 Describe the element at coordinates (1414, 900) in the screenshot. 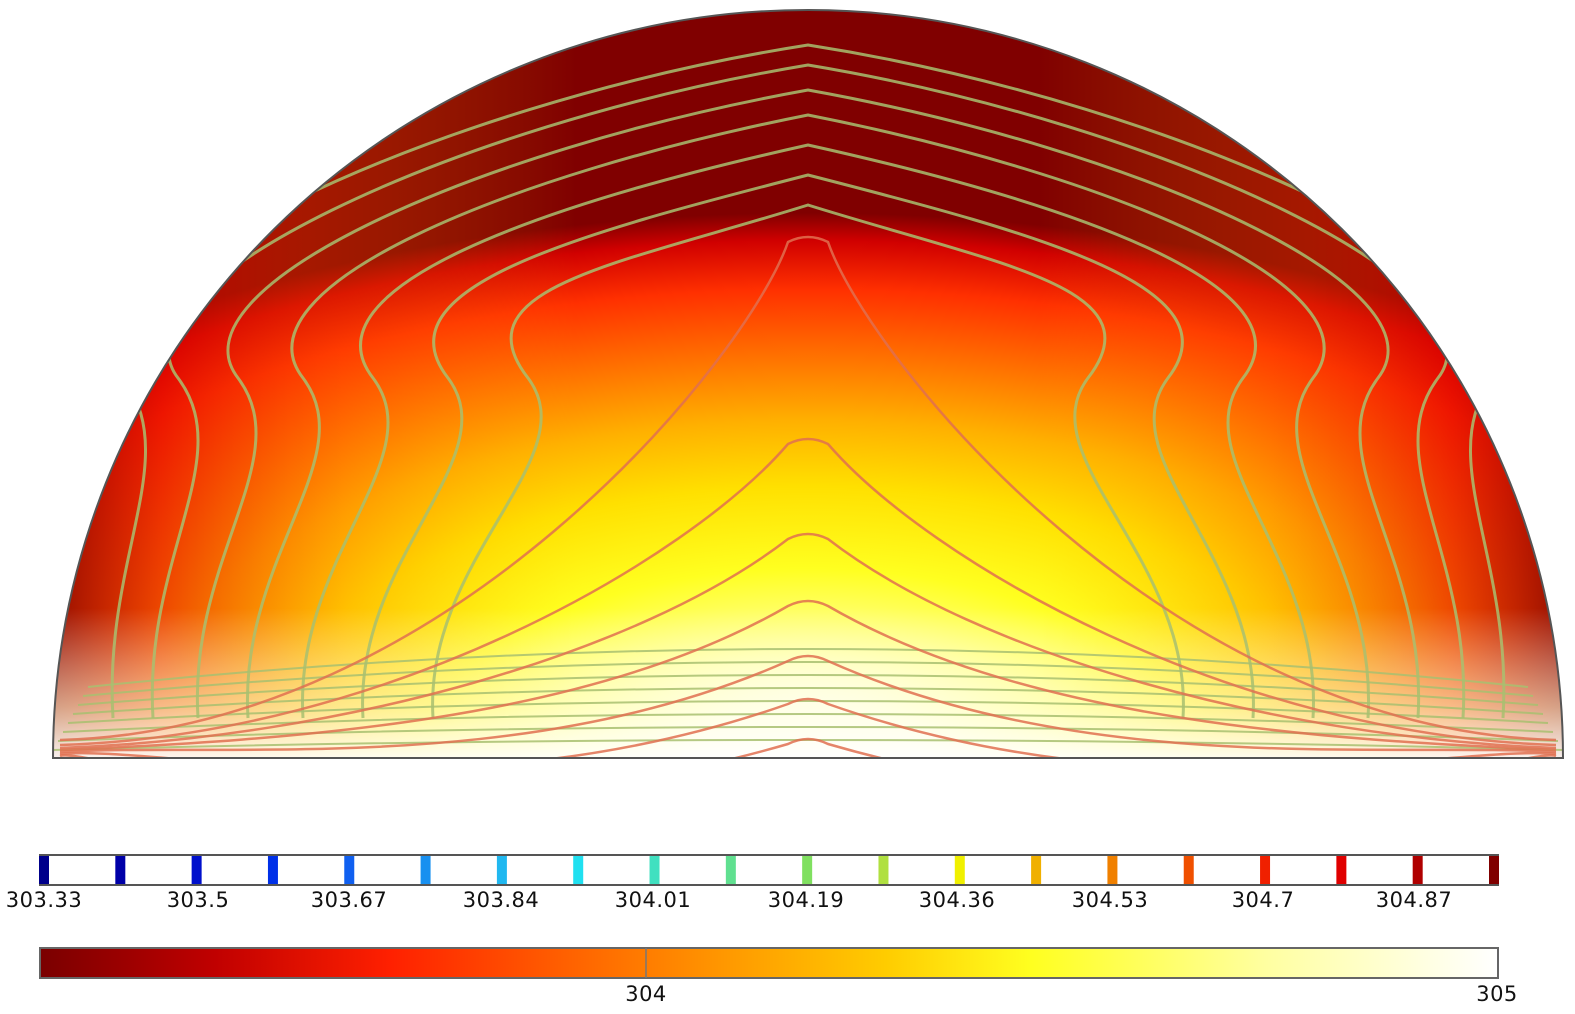

I see `contour-tick-label: 304.87` at that location.